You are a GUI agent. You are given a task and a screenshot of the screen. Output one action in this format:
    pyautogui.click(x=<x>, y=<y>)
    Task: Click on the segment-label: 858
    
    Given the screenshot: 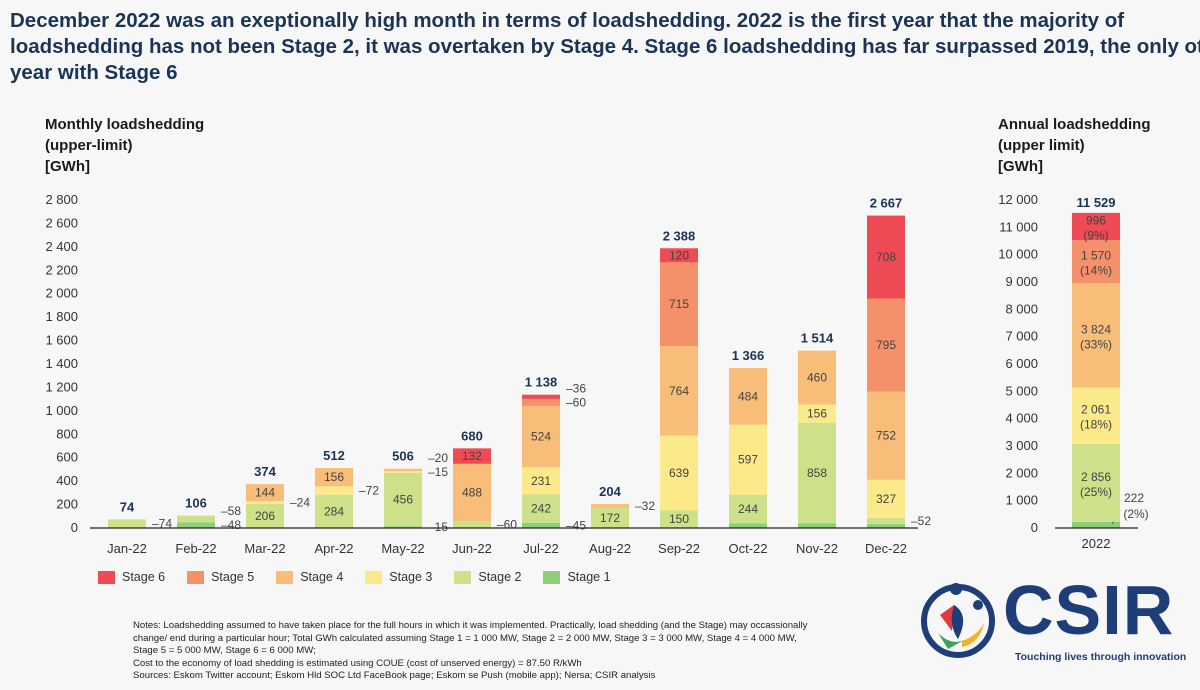 What is the action you would take?
    pyautogui.click(x=817, y=473)
    